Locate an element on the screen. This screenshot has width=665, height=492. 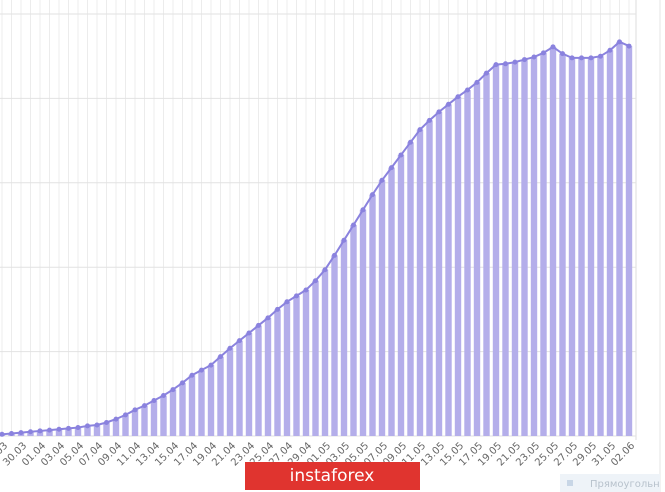
legend-text: Прямоугольн is located at coordinates (625, 484).